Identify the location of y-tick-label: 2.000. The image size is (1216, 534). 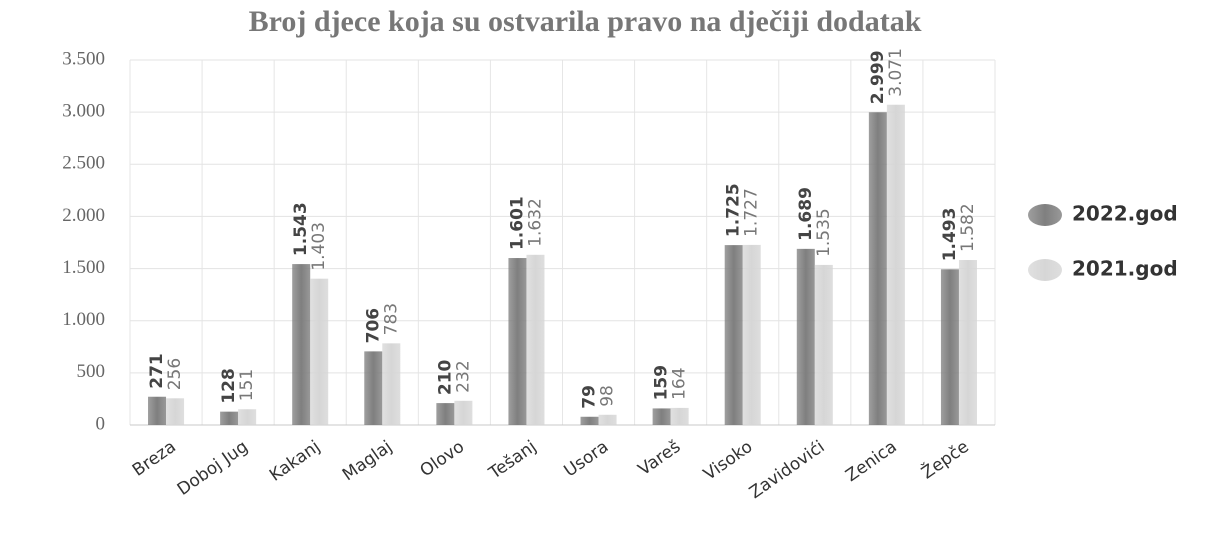
(83, 215).